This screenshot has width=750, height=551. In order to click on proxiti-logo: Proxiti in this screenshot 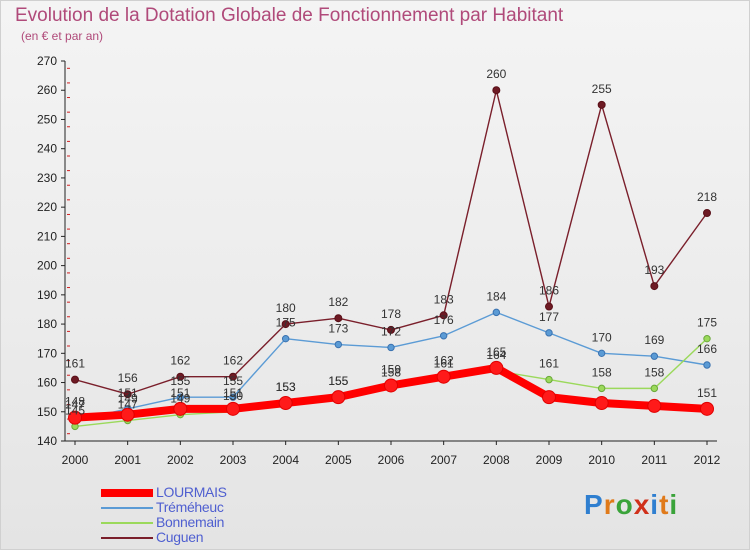, I will do `click(631, 505)`.